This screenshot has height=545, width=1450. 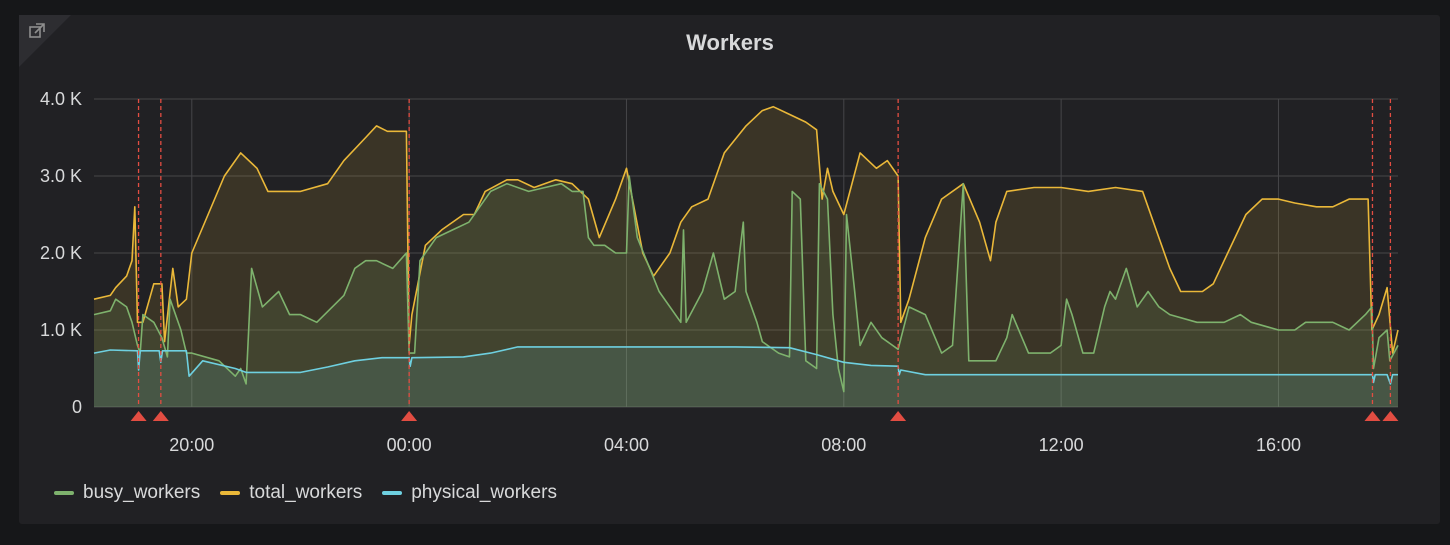 I want to click on physical-workers-line, so click(x=745, y=365).